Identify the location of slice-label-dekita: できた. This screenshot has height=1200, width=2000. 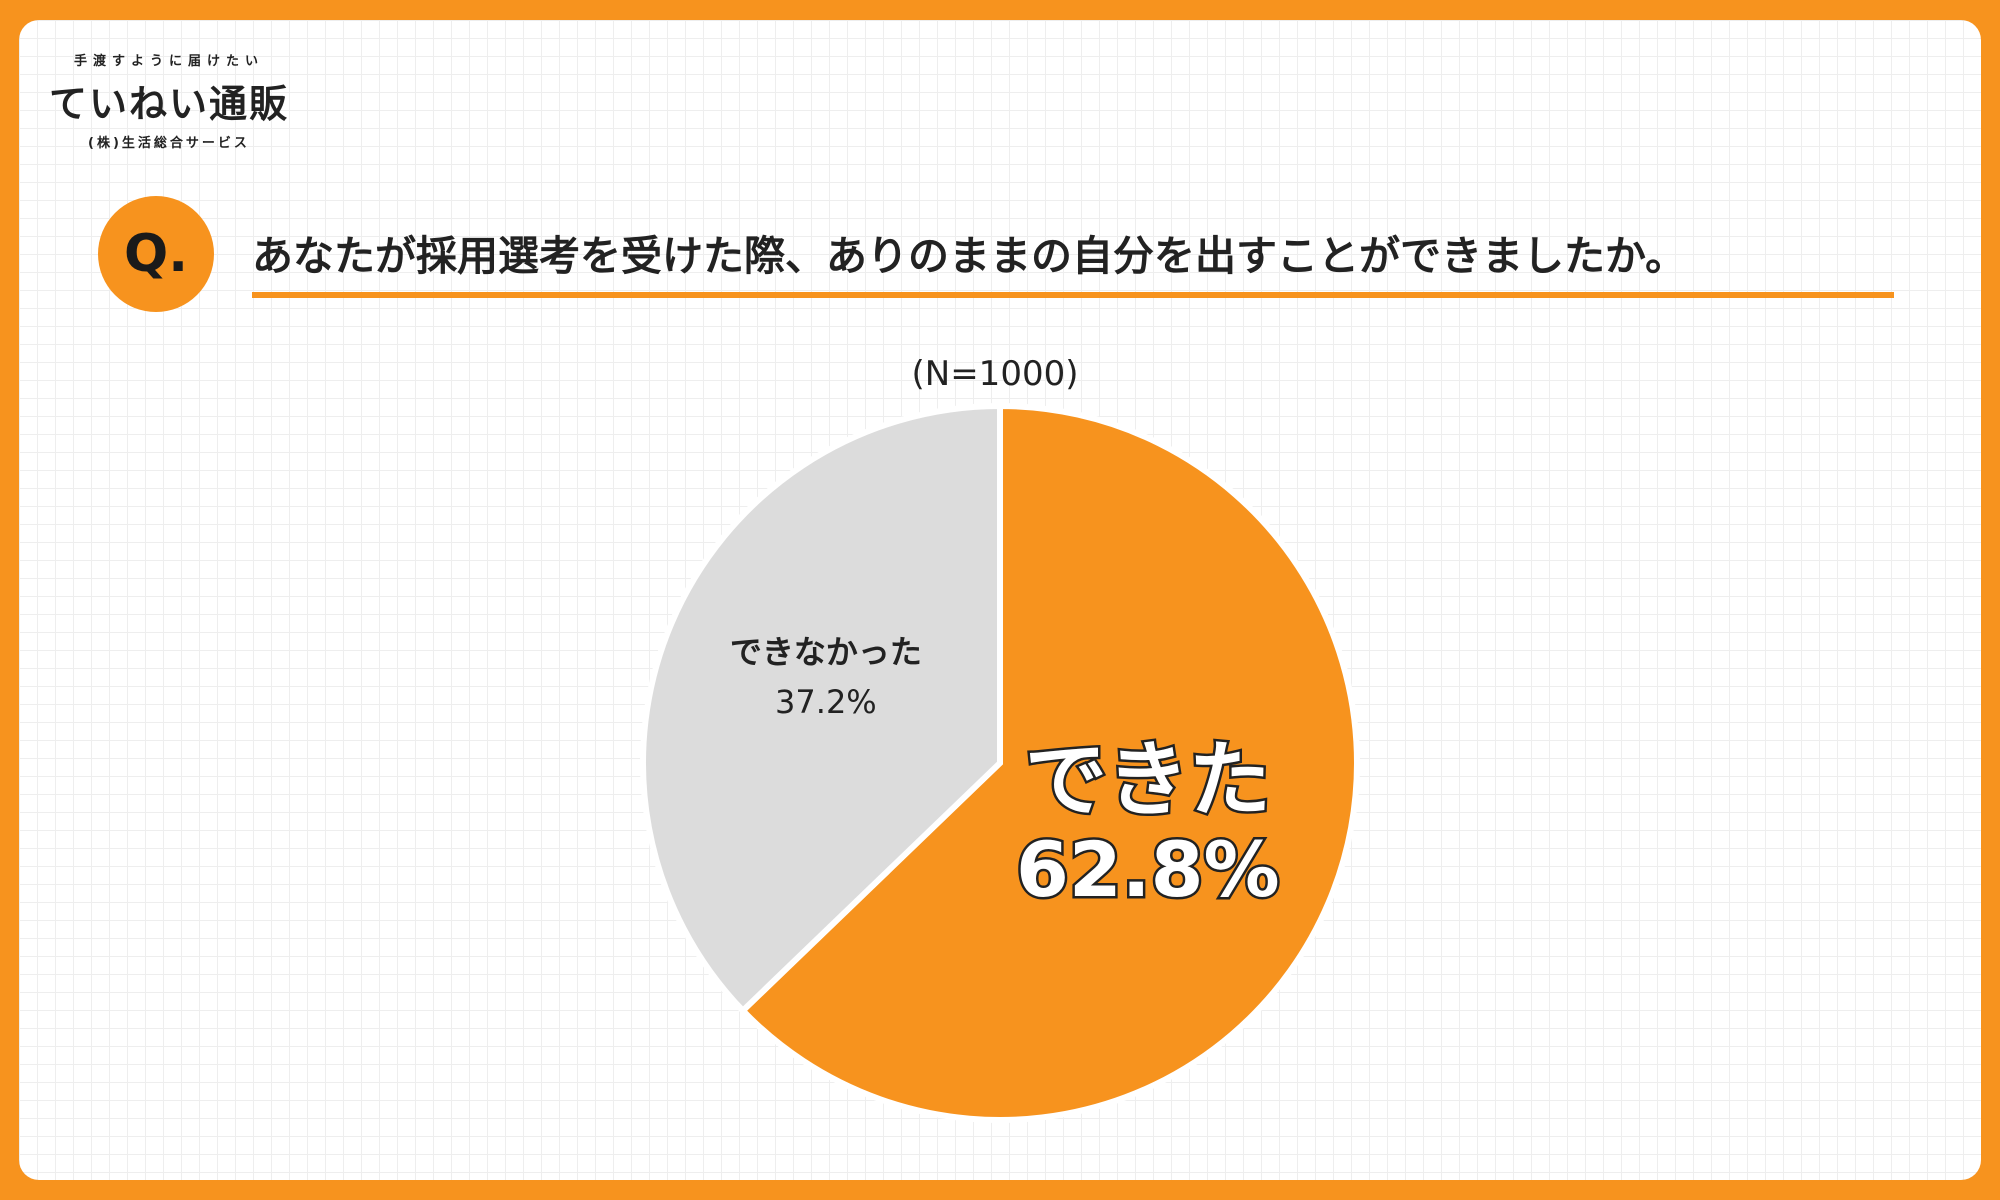
(1148, 780).